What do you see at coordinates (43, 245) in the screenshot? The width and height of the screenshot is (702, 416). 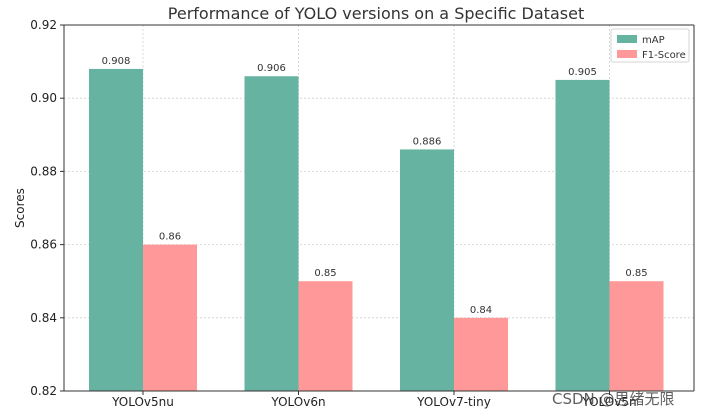 I see `y-tick-label: 0.86` at bounding box center [43, 245].